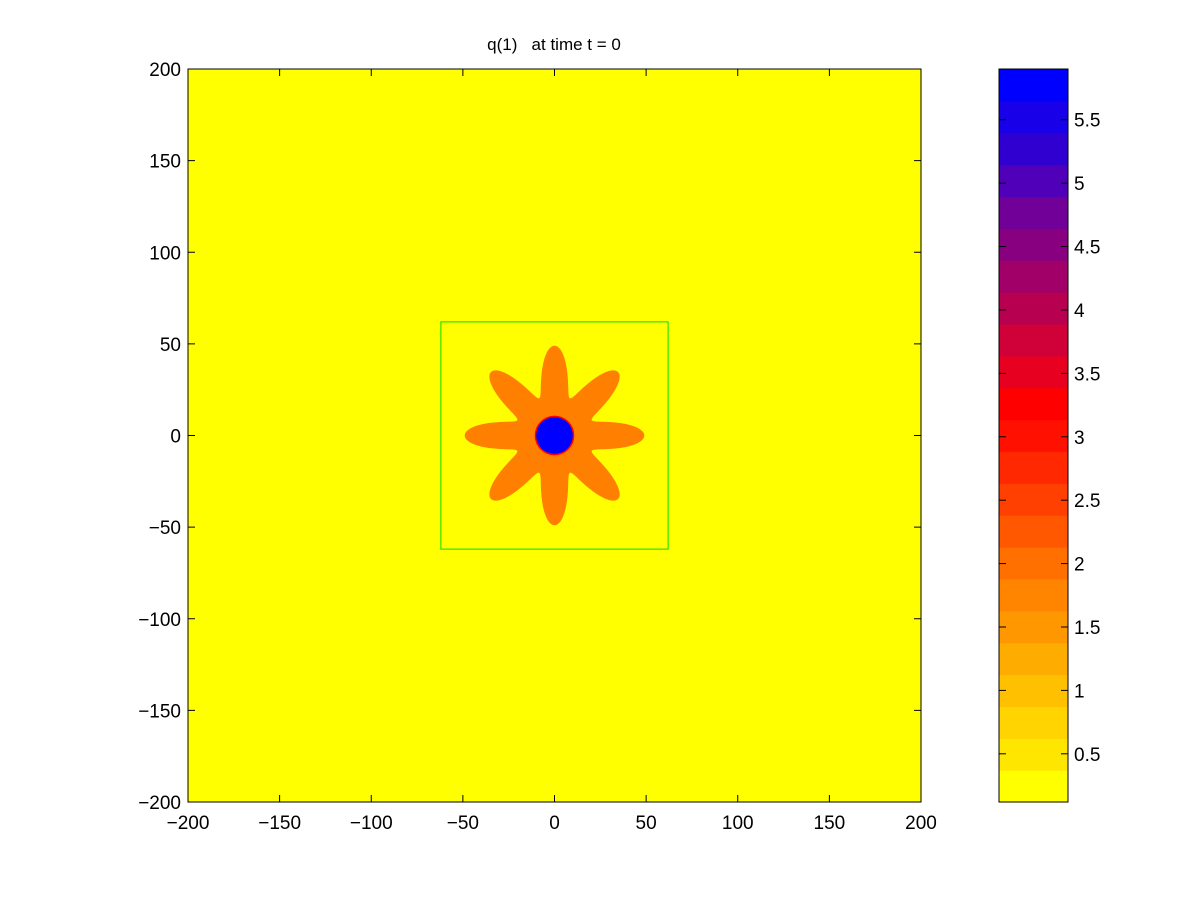 This screenshot has height=901, width=1201. I want to click on y-tick-label: 0, so click(175, 437).